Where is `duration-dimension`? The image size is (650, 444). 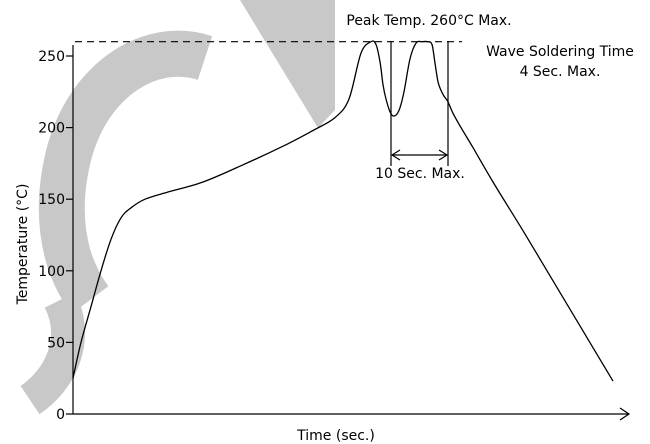
duration-dimension is located at coordinates (419, 103).